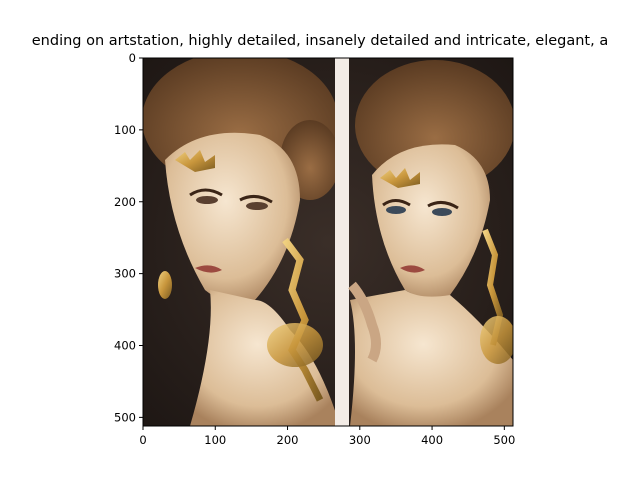 This screenshot has width=640, height=480. What do you see at coordinates (132, 58) in the screenshot?
I see `y-tick-label: 0` at bounding box center [132, 58].